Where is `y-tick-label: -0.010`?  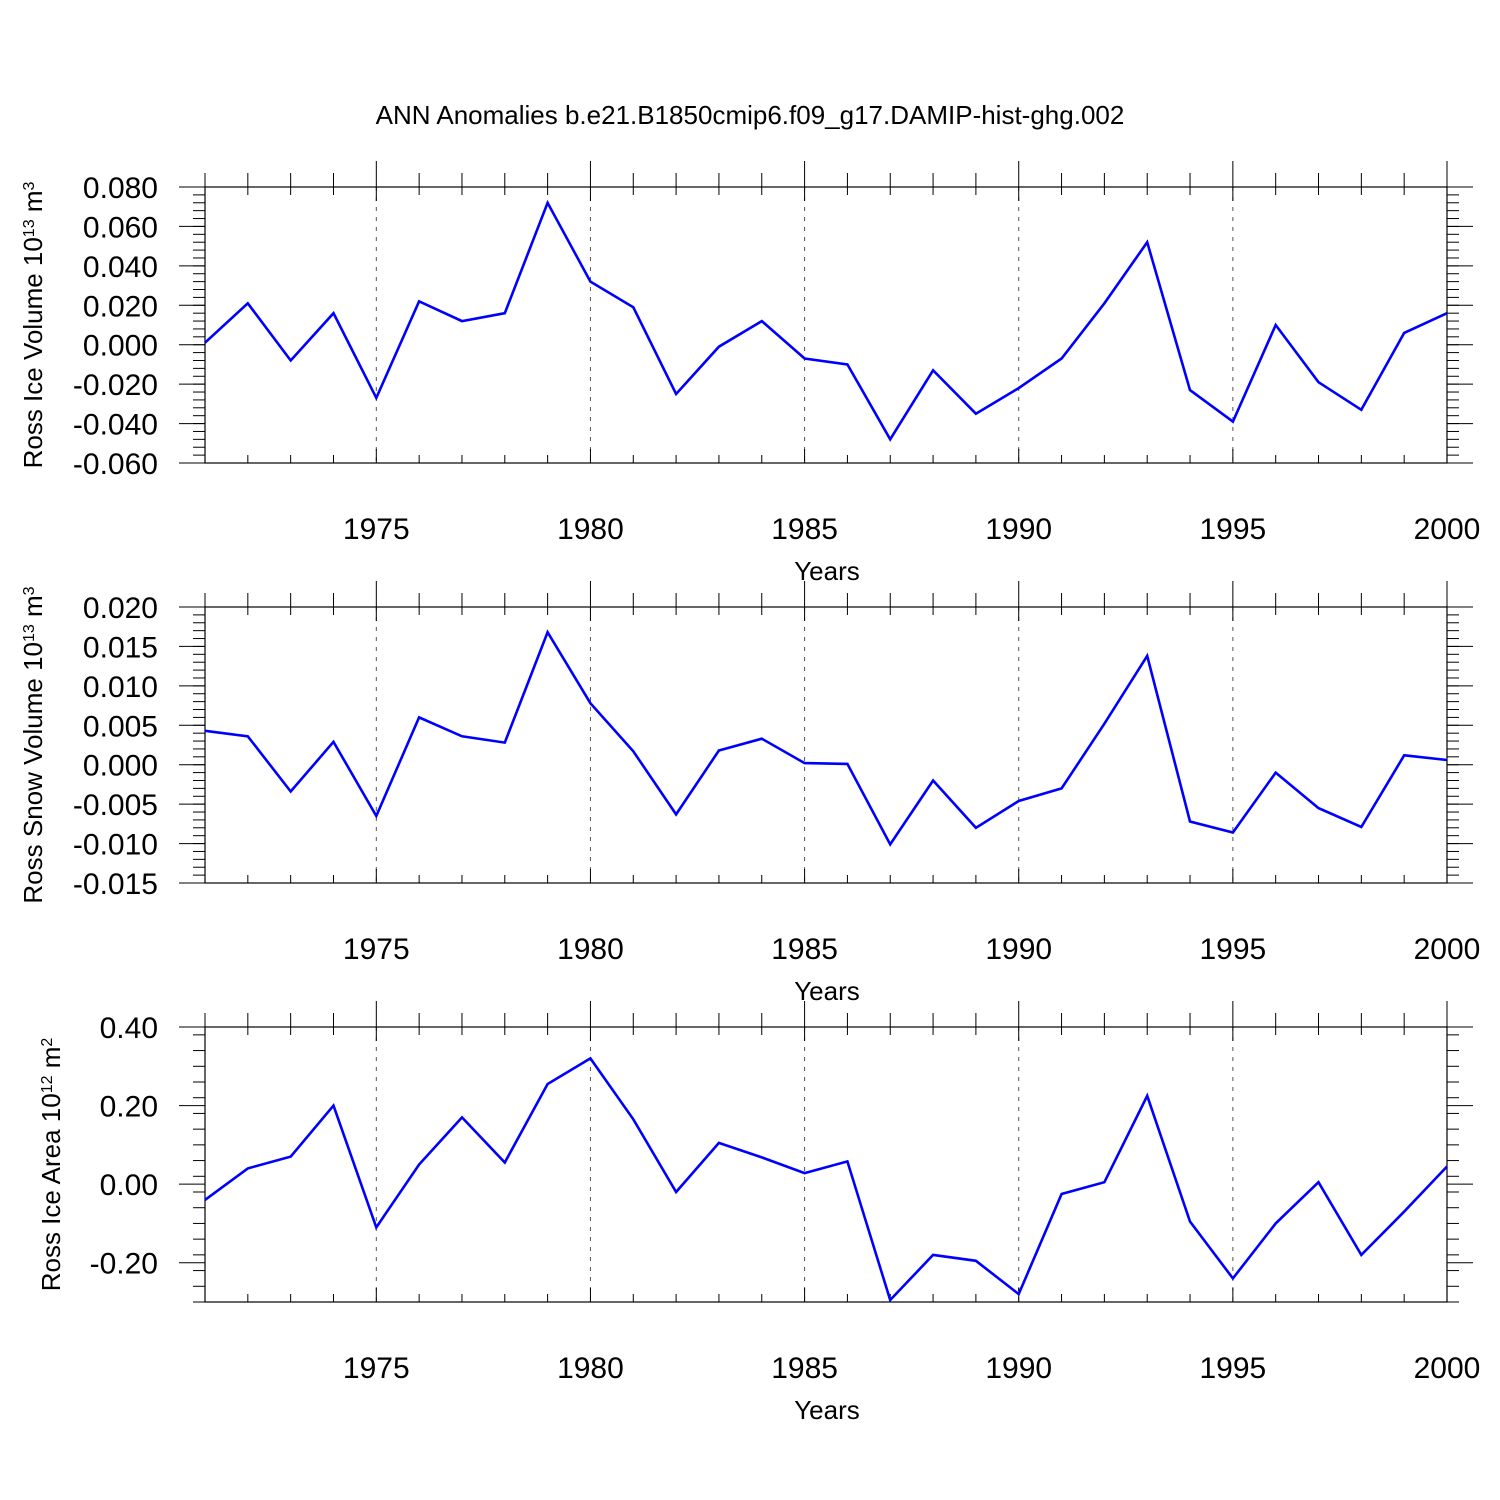
y-tick-label: -0.010 is located at coordinates (115, 845).